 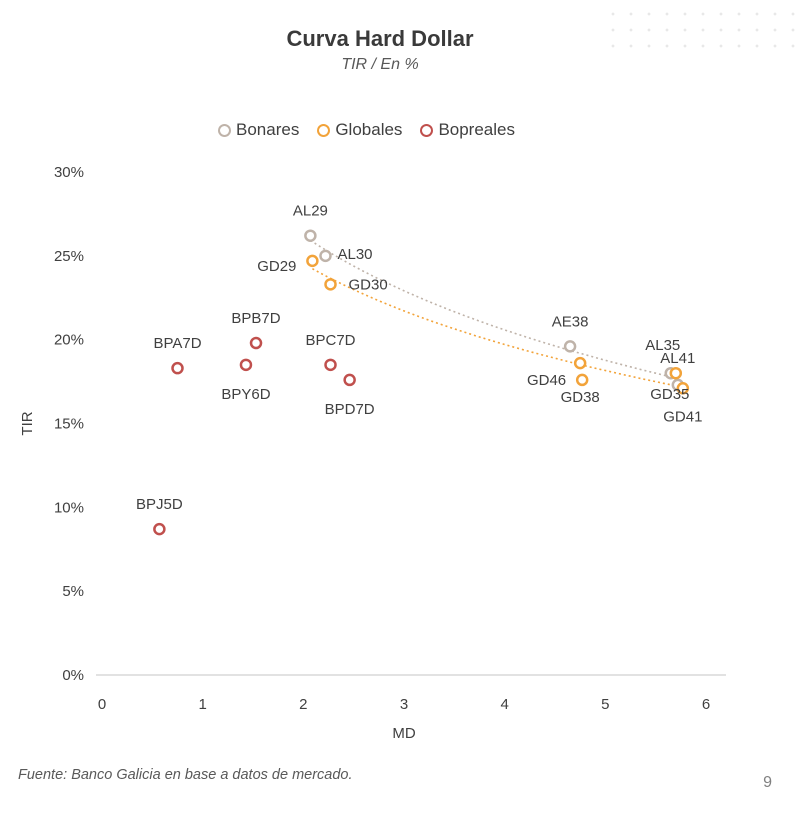 I want to click on point-al29, so click(x=310, y=235).